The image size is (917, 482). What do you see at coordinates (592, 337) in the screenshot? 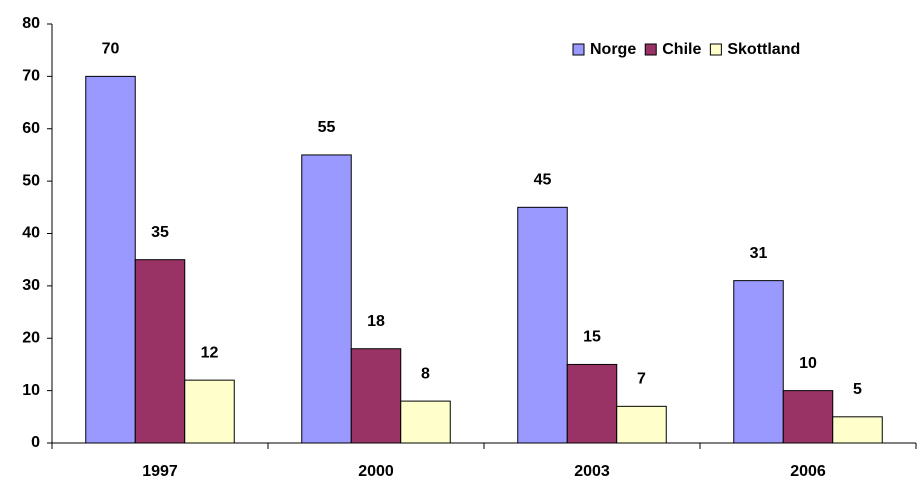
I see `data-label: 15` at bounding box center [592, 337].